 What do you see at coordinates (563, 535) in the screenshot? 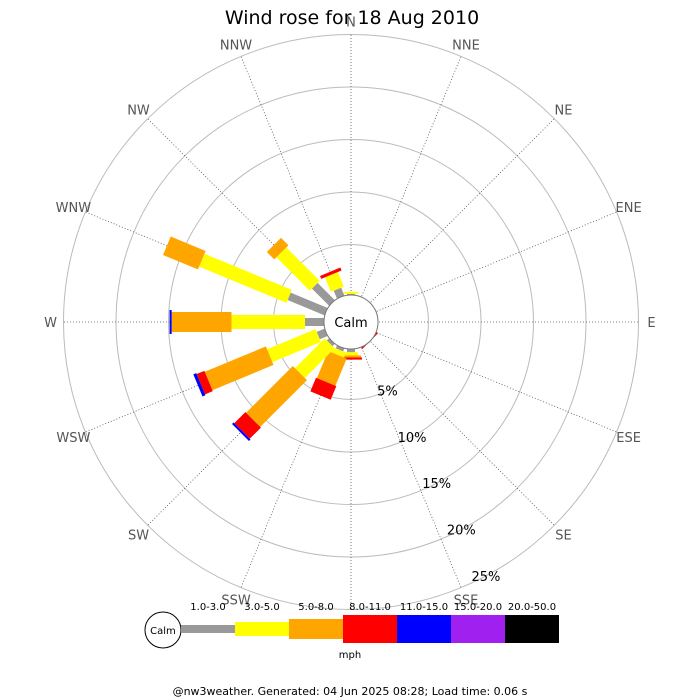
I see `direction-label-se: SE` at bounding box center [563, 535].